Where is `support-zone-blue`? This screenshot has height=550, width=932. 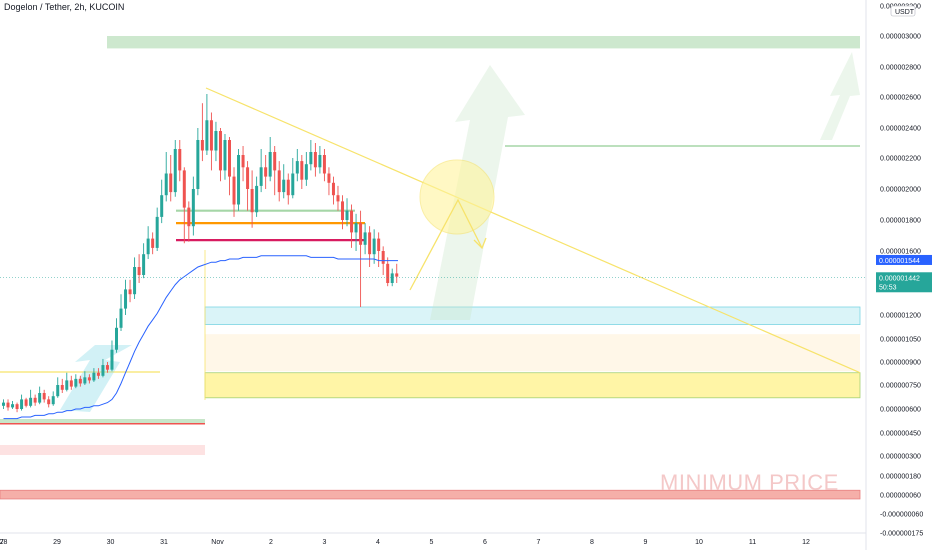 support-zone-blue is located at coordinates (532, 316).